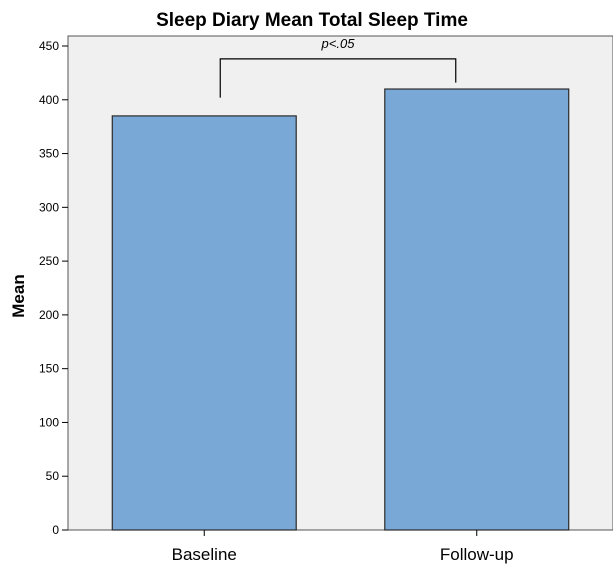 The height and width of the screenshot is (577, 613). What do you see at coordinates (343, 547) in the screenshot?
I see `x-axis: Baseline Follow-up` at bounding box center [343, 547].